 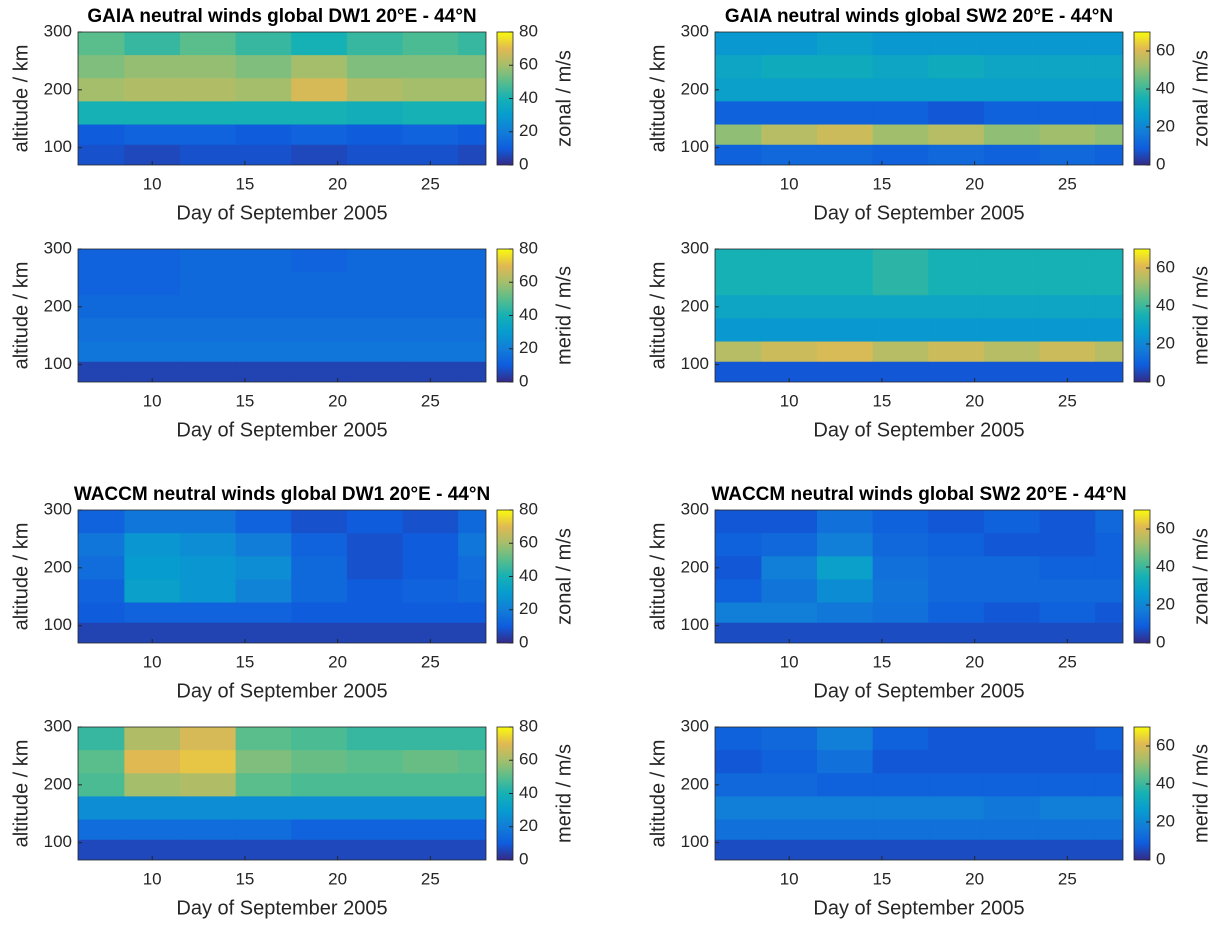 I want to click on x-tick-label: 15, so click(x=881, y=661).